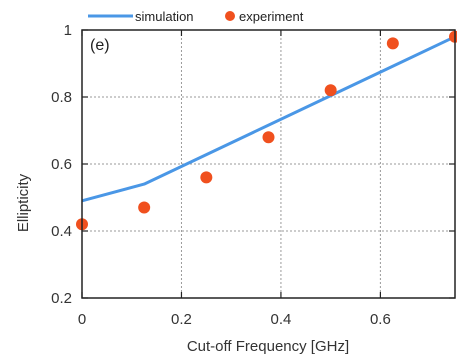 The height and width of the screenshot is (360, 457). I want to click on legend-simulation-label: simulation, so click(164, 16).